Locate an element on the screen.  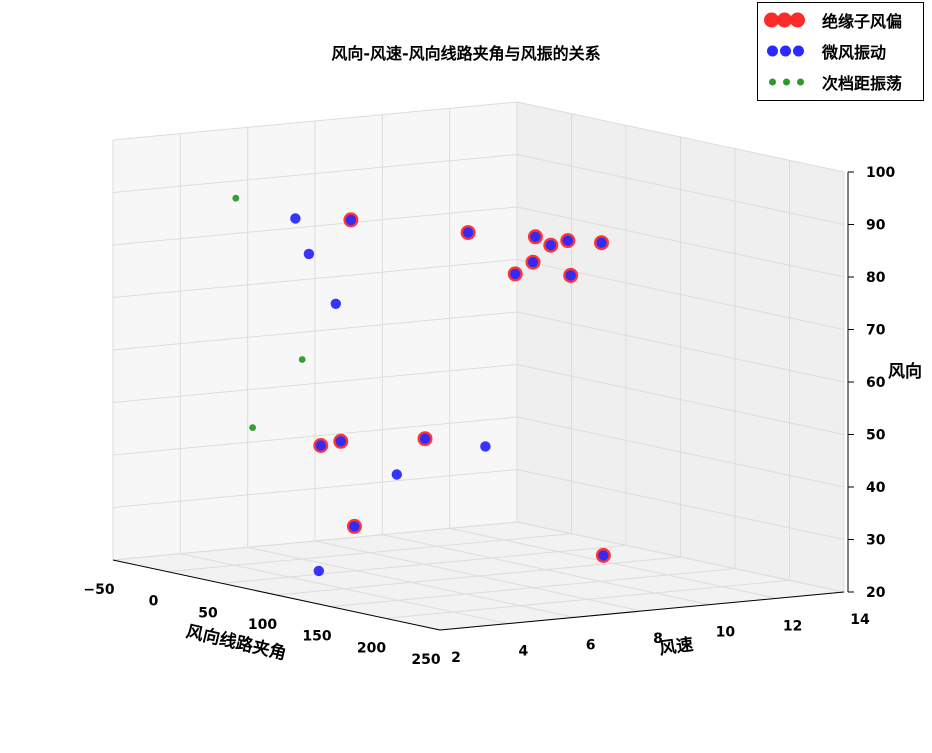
x-tick-label: 250 is located at coordinates (425, 660).